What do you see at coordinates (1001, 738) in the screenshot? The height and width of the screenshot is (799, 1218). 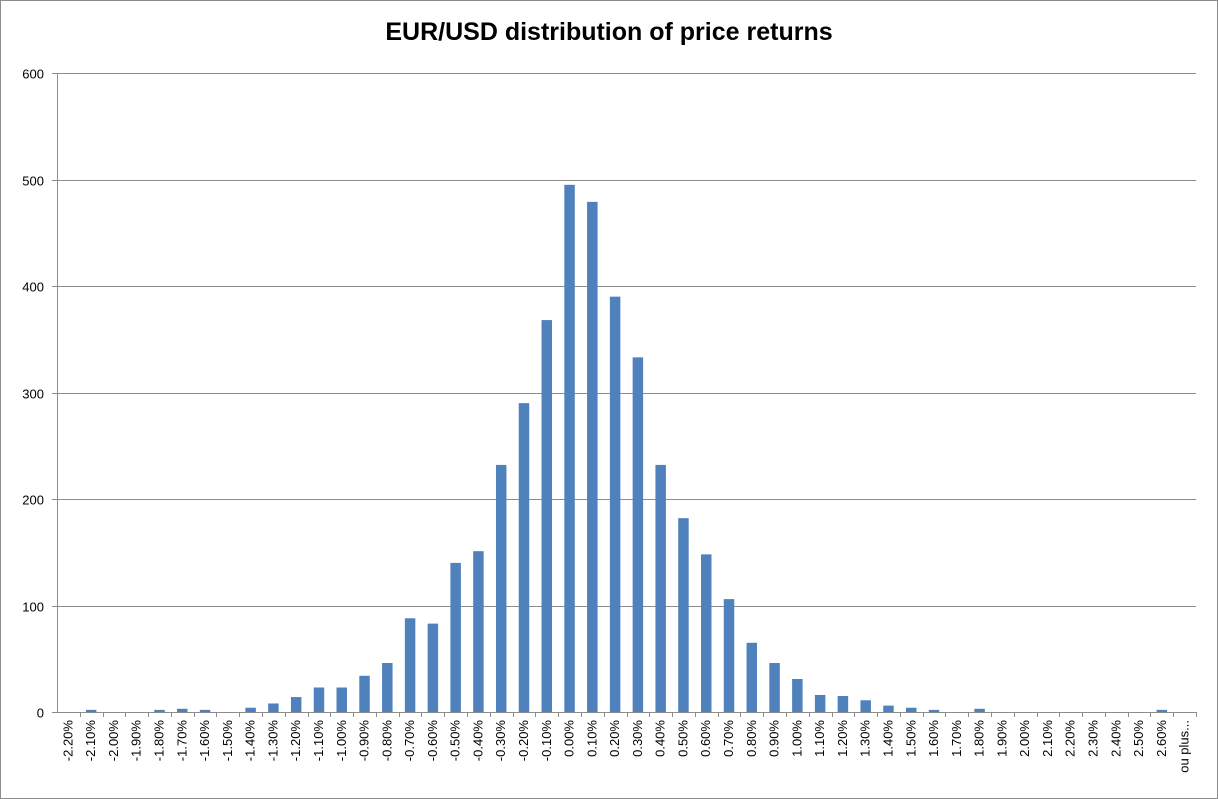 I see `x-tick-label: 1.90%` at bounding box center [1001, 738].